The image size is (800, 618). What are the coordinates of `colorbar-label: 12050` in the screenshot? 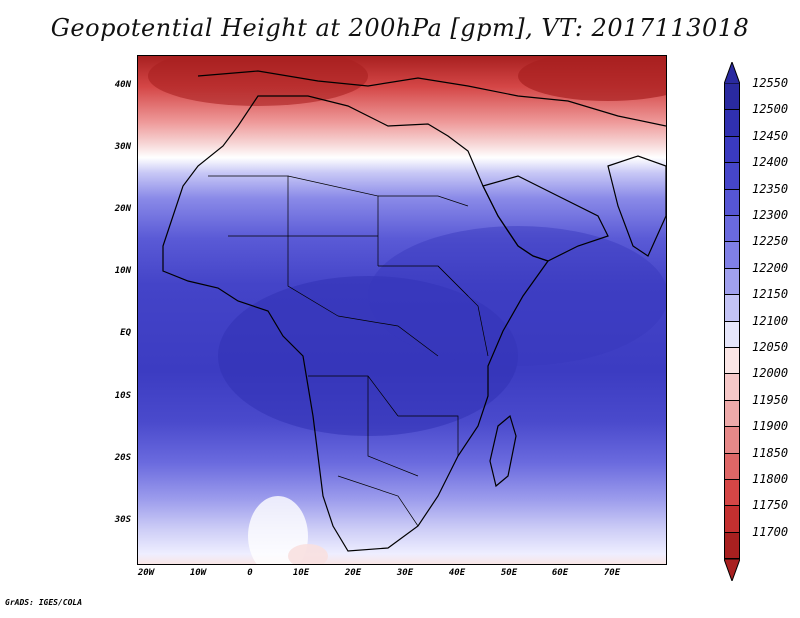 It's located at (770, 347).